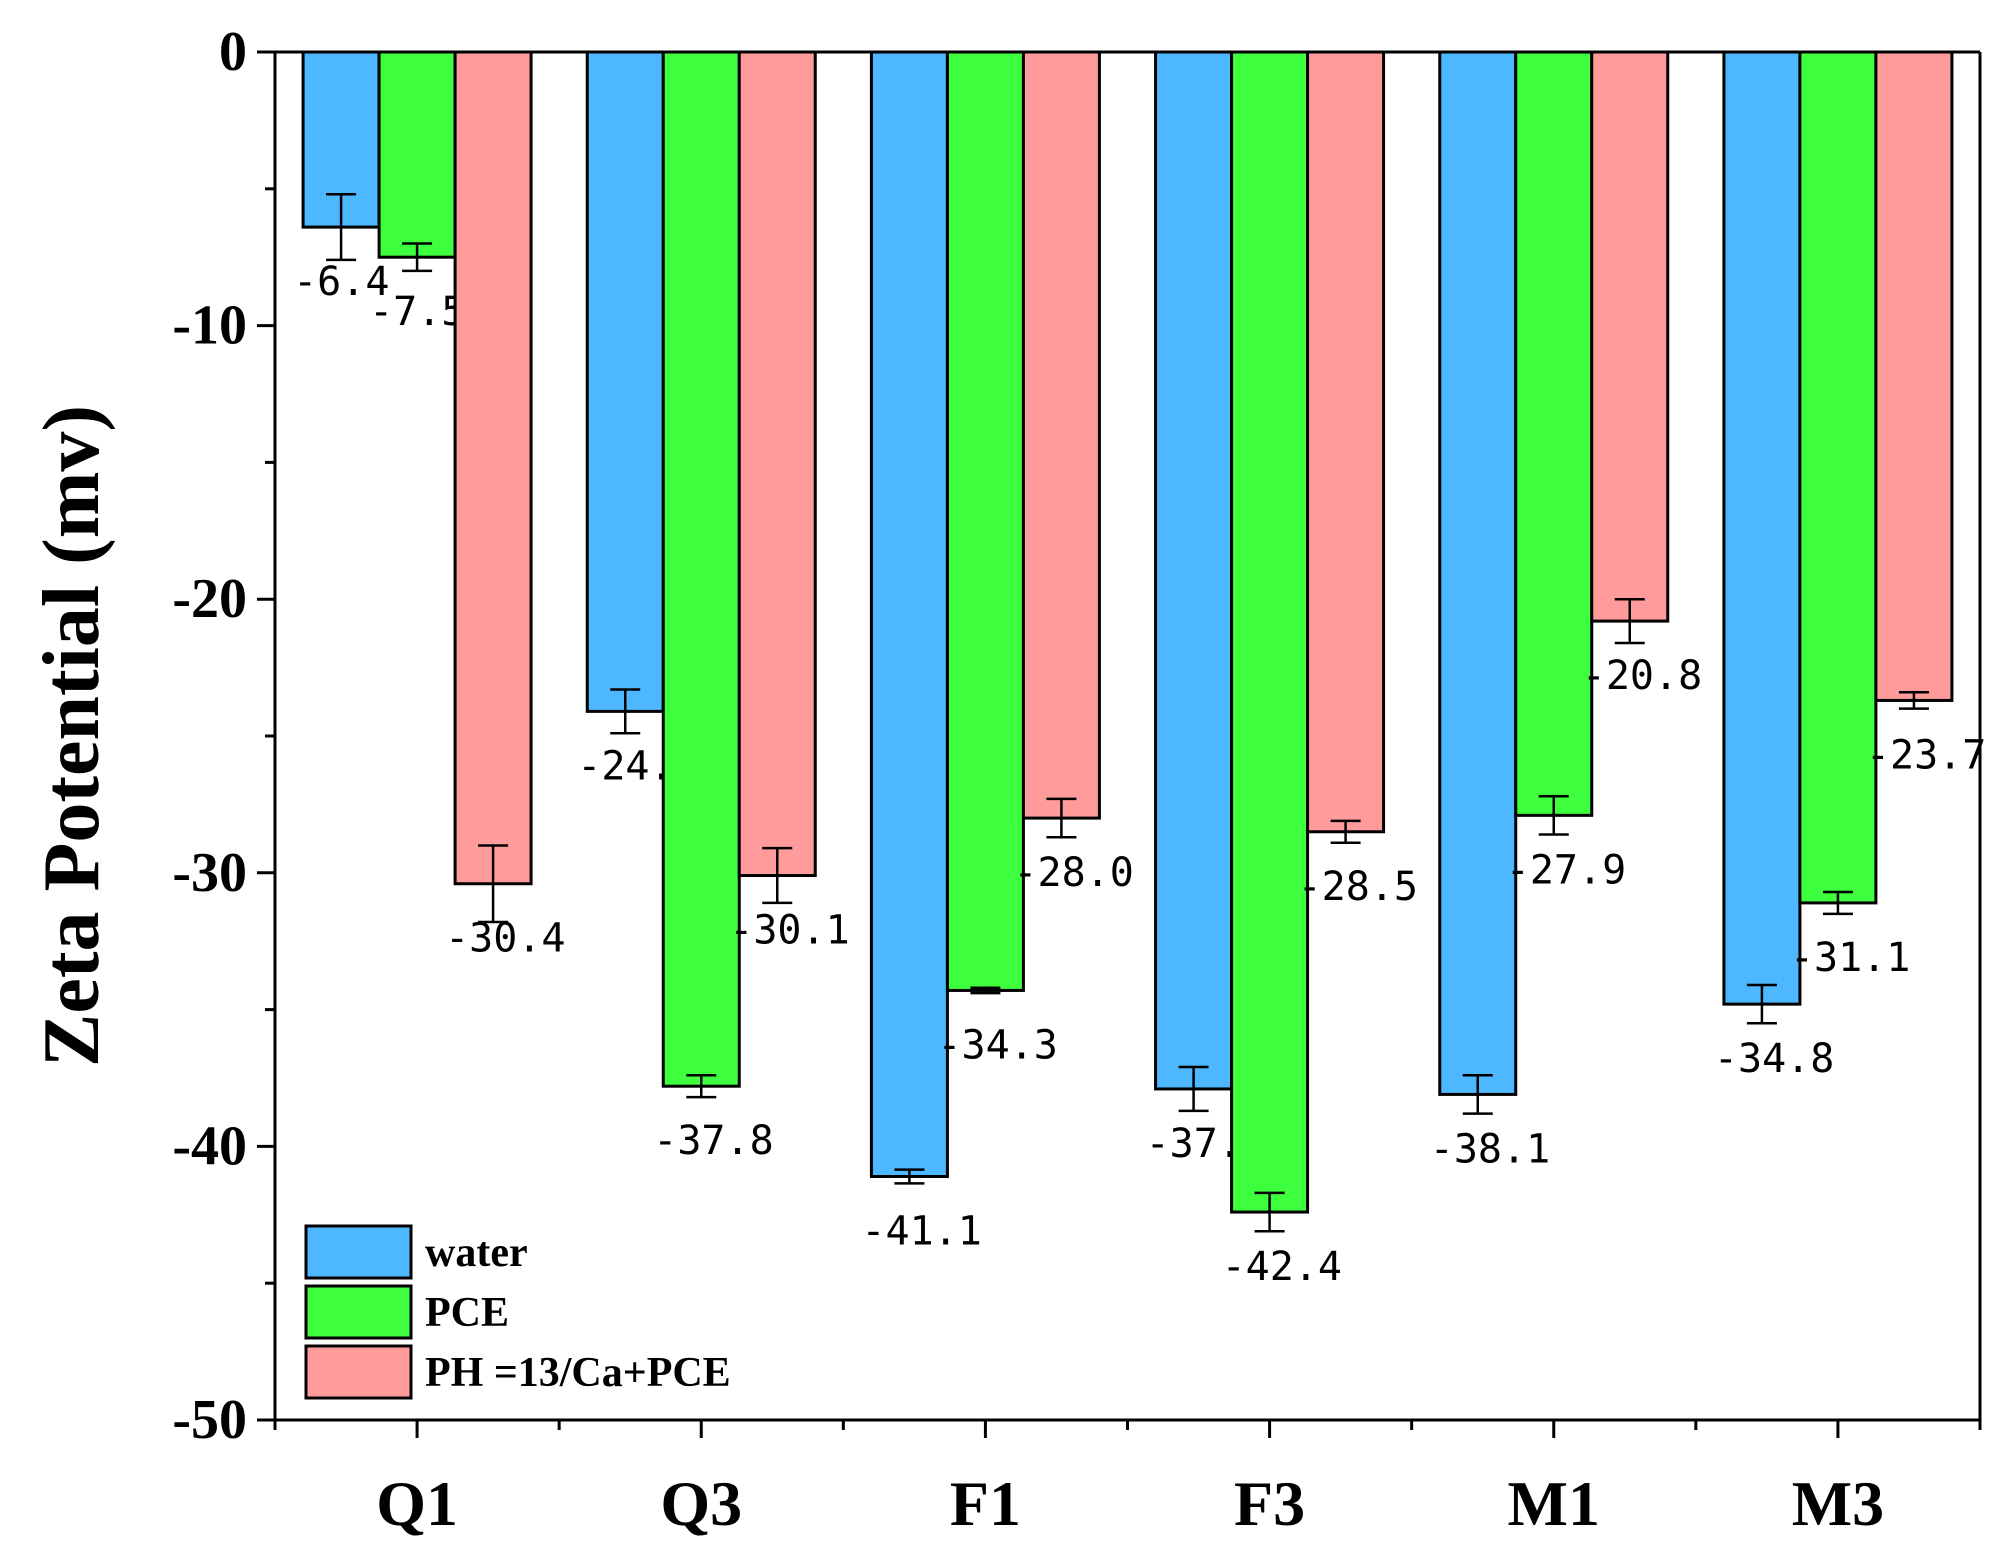 The image size is (2006, 1558). Describe the element at coordinates (1073, 873) in the screenshot. I see `data-label: -28.0` at that location.